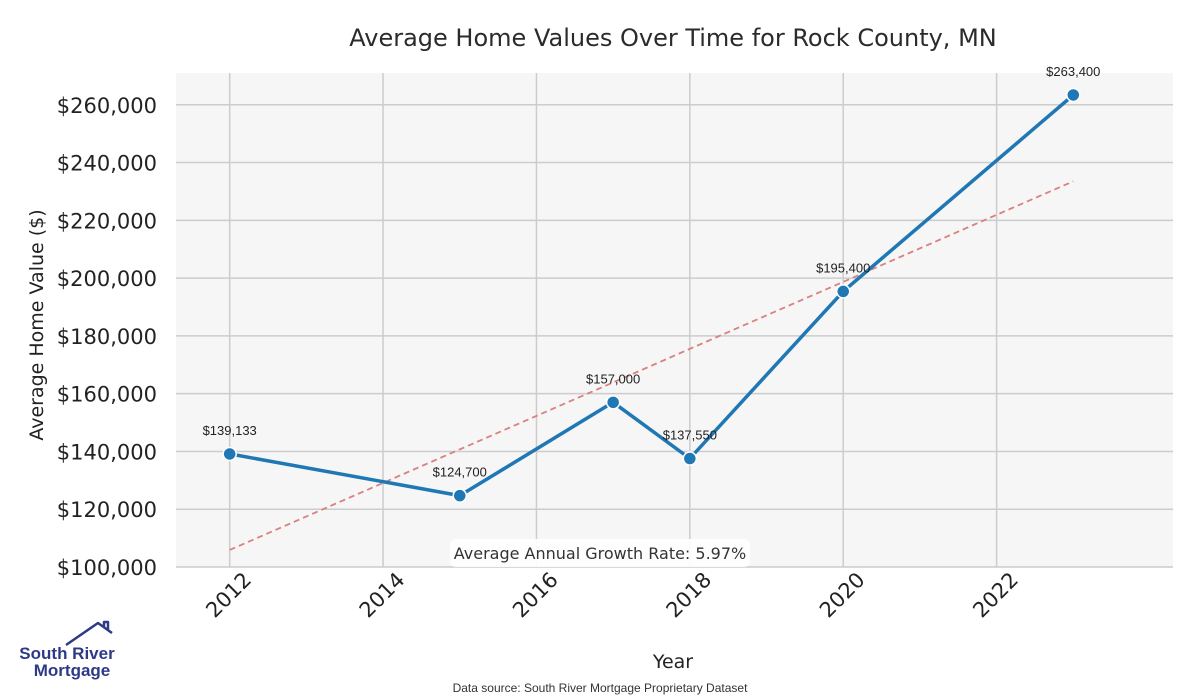 Image resolution: width=1200 pixels, height=700 pixels. What do you see at coordinates (107, 395) in the screenshot?
I see `y-tick-label: $160,000` at bounding box center [107, 395].